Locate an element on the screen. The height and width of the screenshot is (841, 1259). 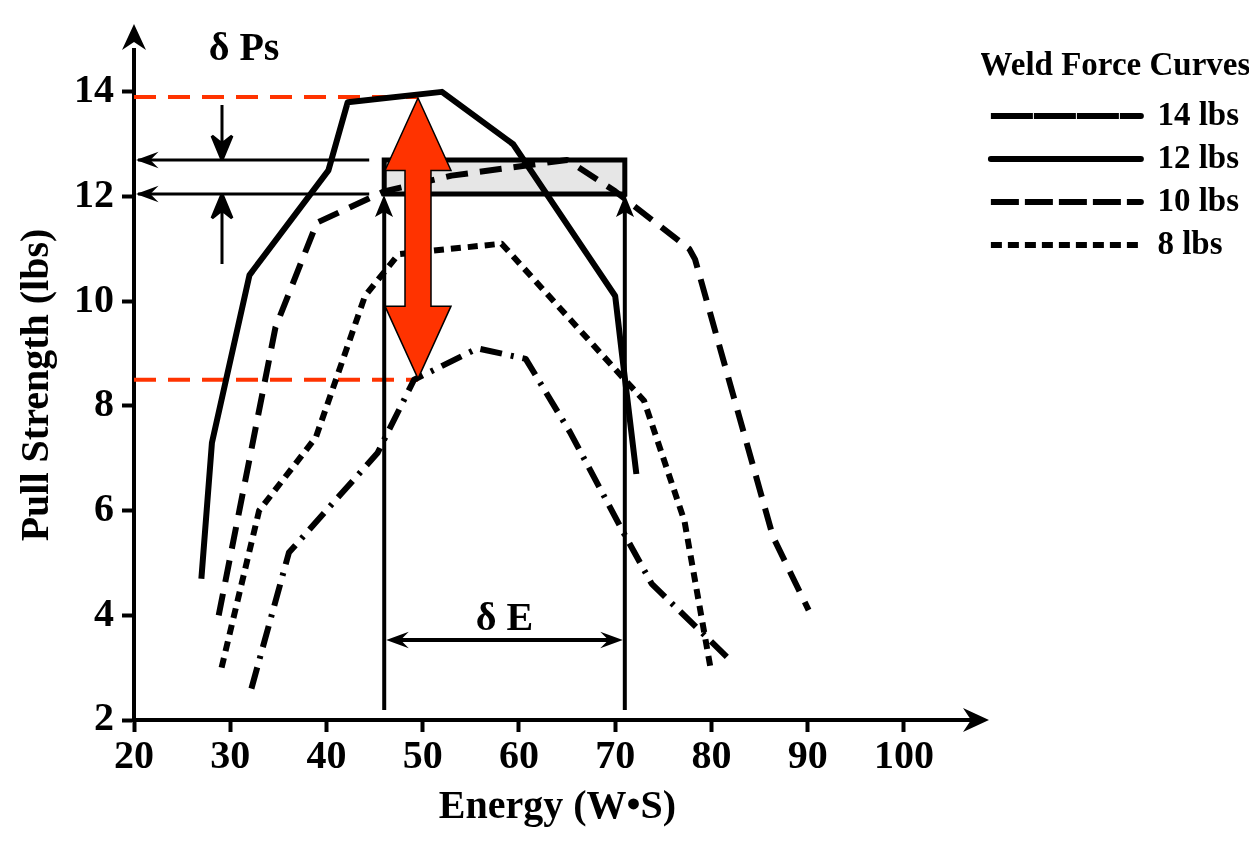
legend-label: 12 lbs is located at coordinates (1198, 156).